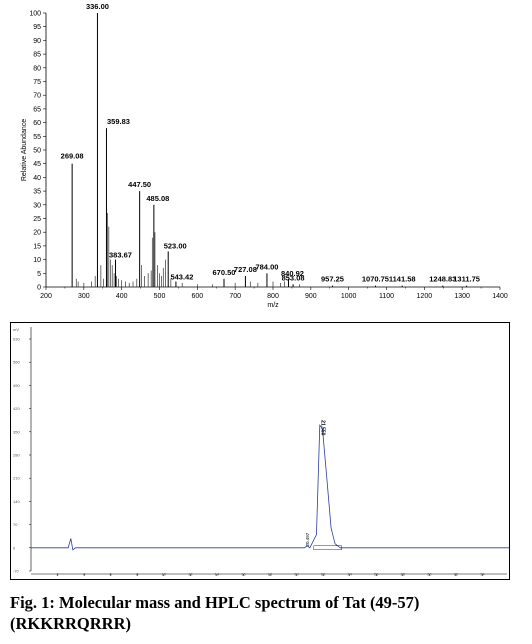  I want to click on y-tick-label: 40, so click(37, 178).